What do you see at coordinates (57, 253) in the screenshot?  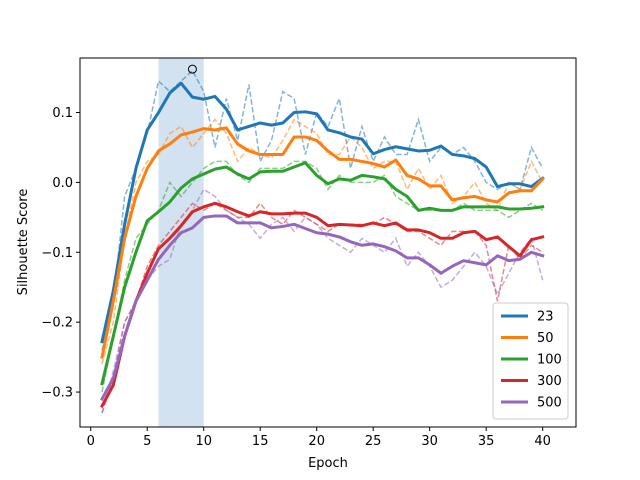 I see `y-tick-label: −0.1` at bounding box center [57, 253].